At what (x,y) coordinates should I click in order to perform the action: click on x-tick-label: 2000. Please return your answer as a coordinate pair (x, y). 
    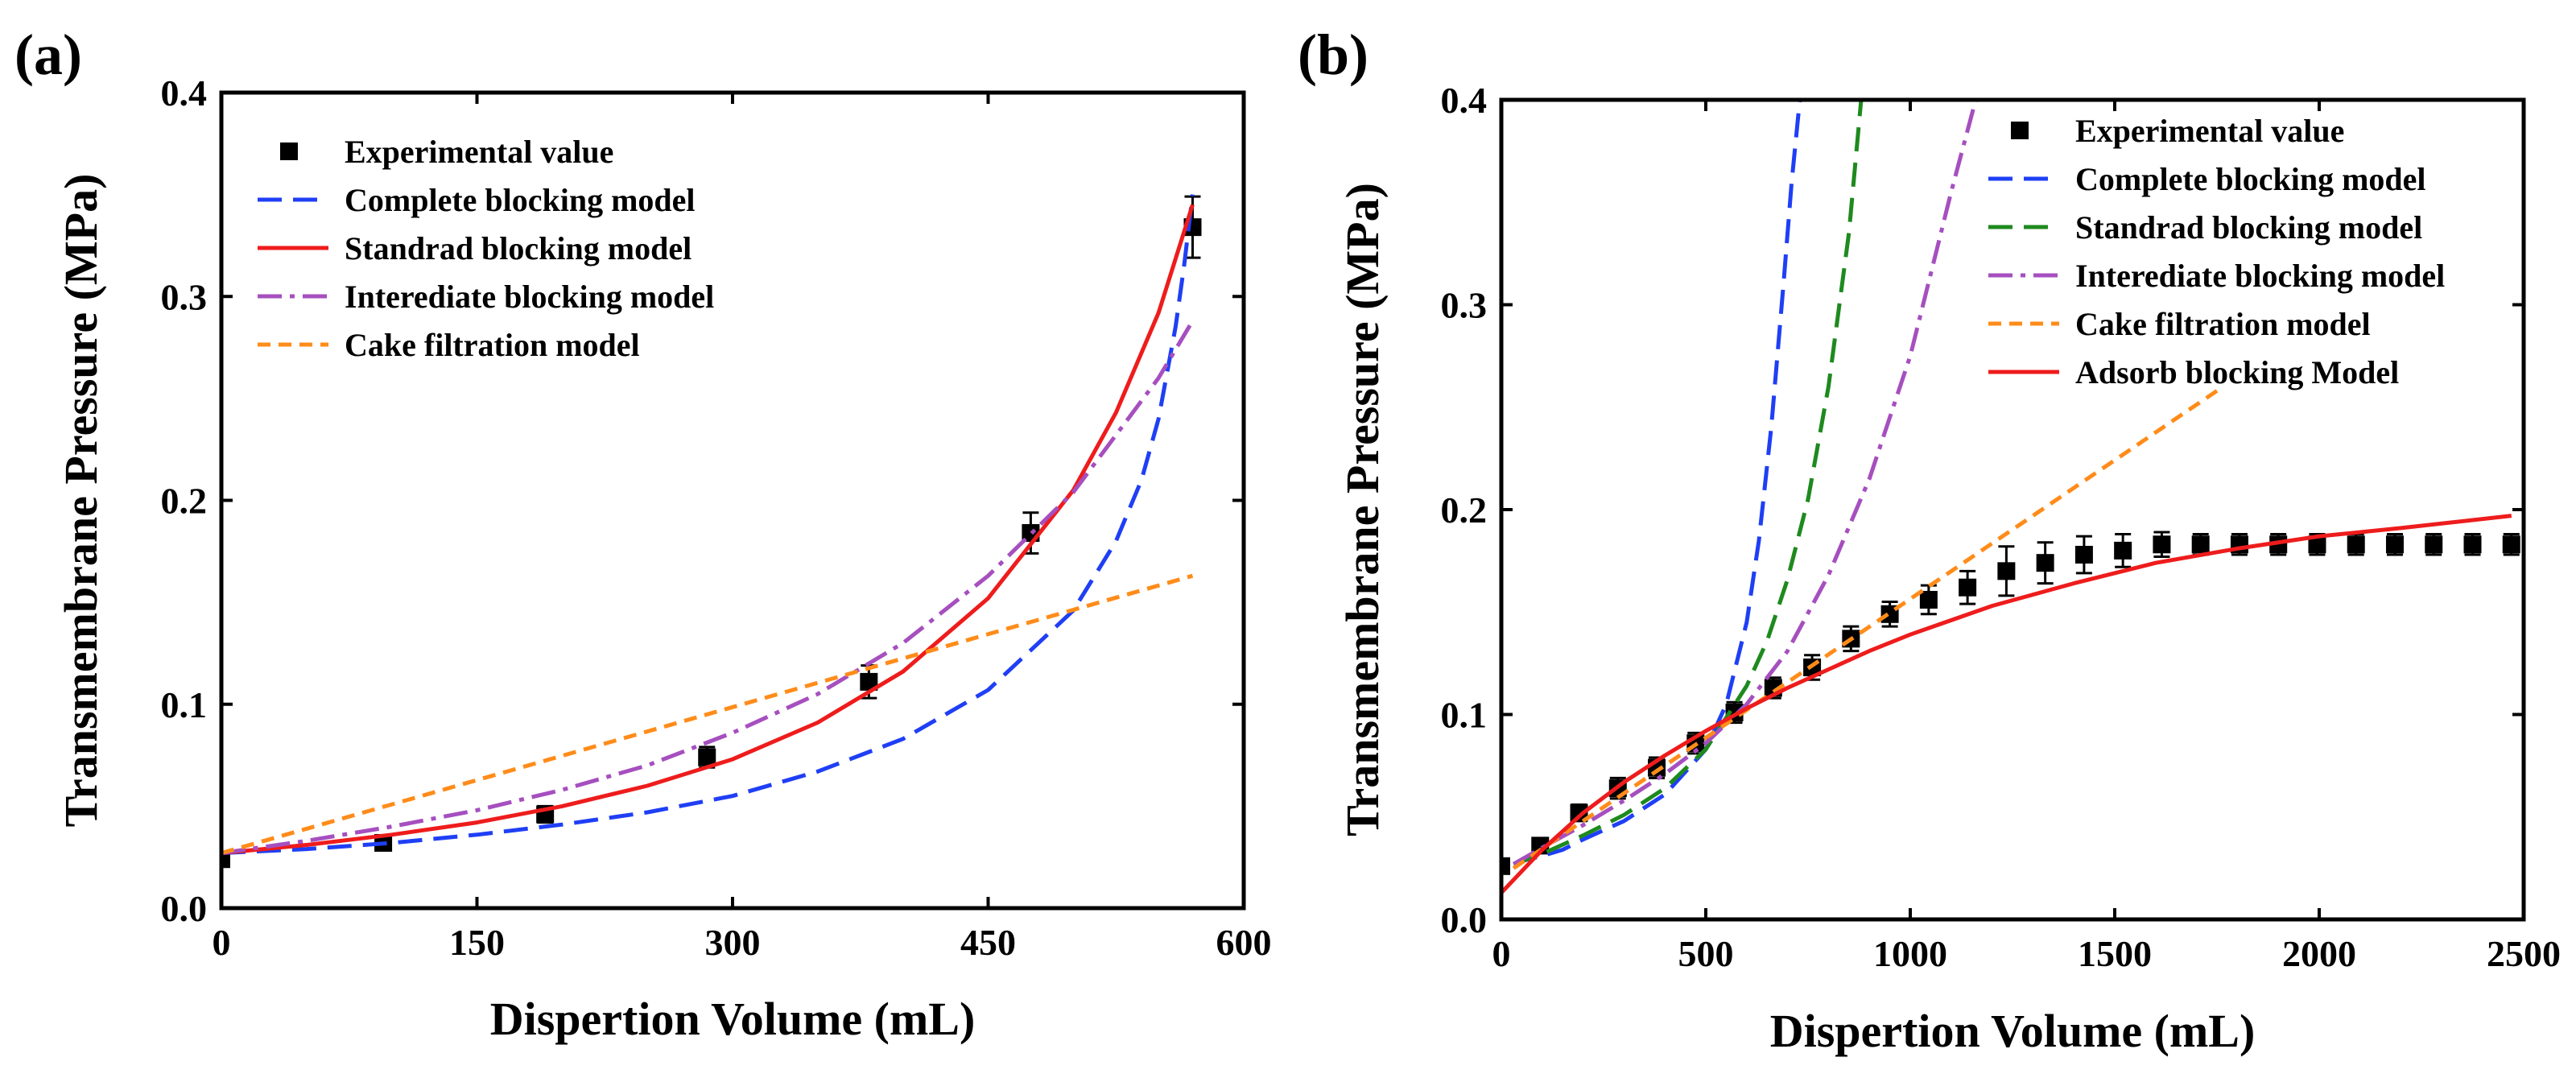
    Looking at the image, I should click on (2319, 953).